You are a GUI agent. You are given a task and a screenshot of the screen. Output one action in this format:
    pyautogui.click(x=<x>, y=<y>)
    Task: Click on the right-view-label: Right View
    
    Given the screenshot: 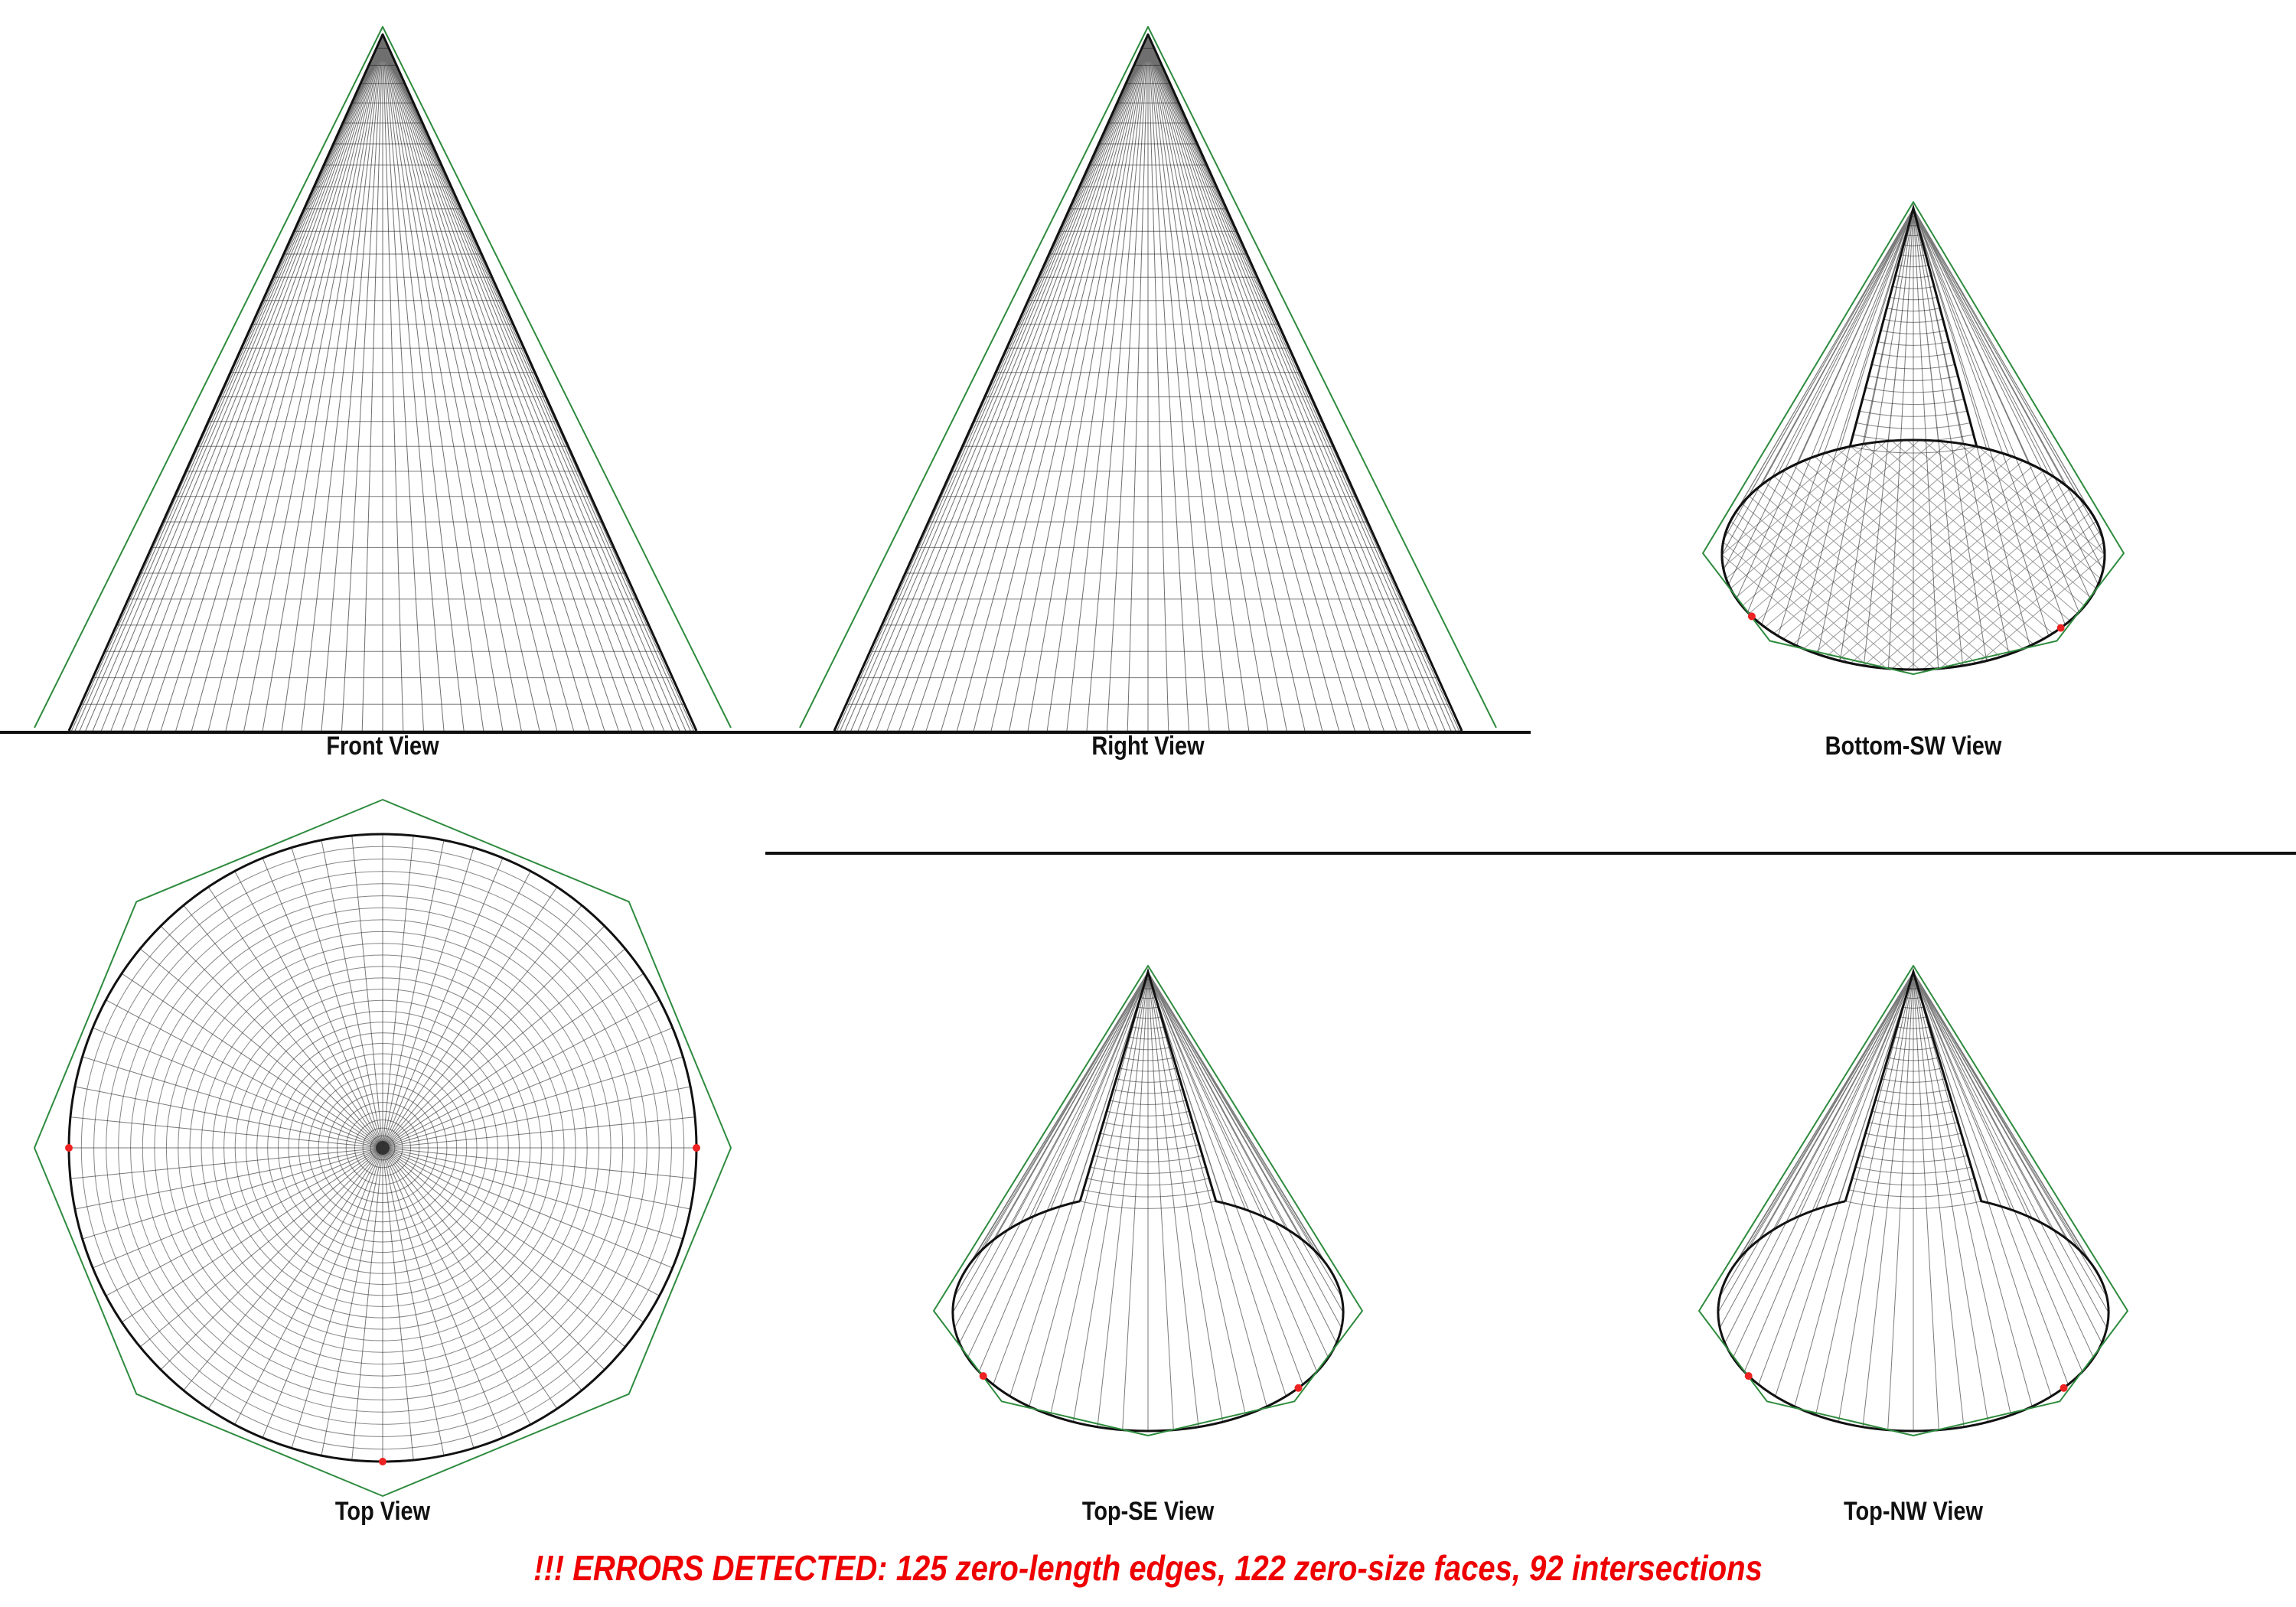 What is the action you would take?
    pyautogui.click(x=1148, y=747)
    